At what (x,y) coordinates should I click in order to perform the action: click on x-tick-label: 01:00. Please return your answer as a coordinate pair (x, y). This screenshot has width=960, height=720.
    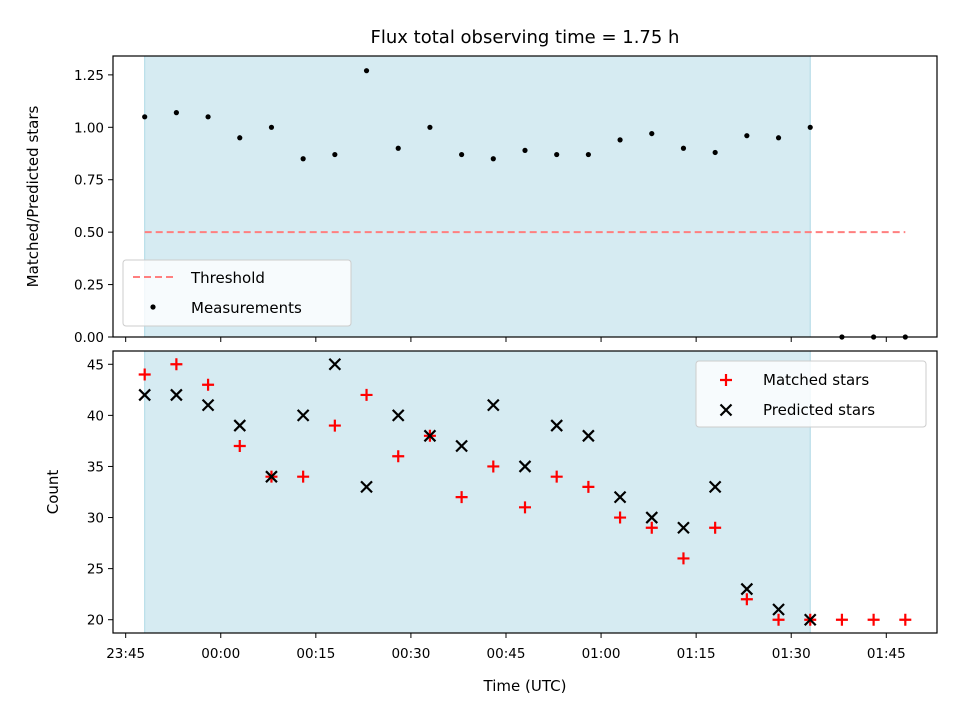
    Looking at the image, I should click on (601, 654).